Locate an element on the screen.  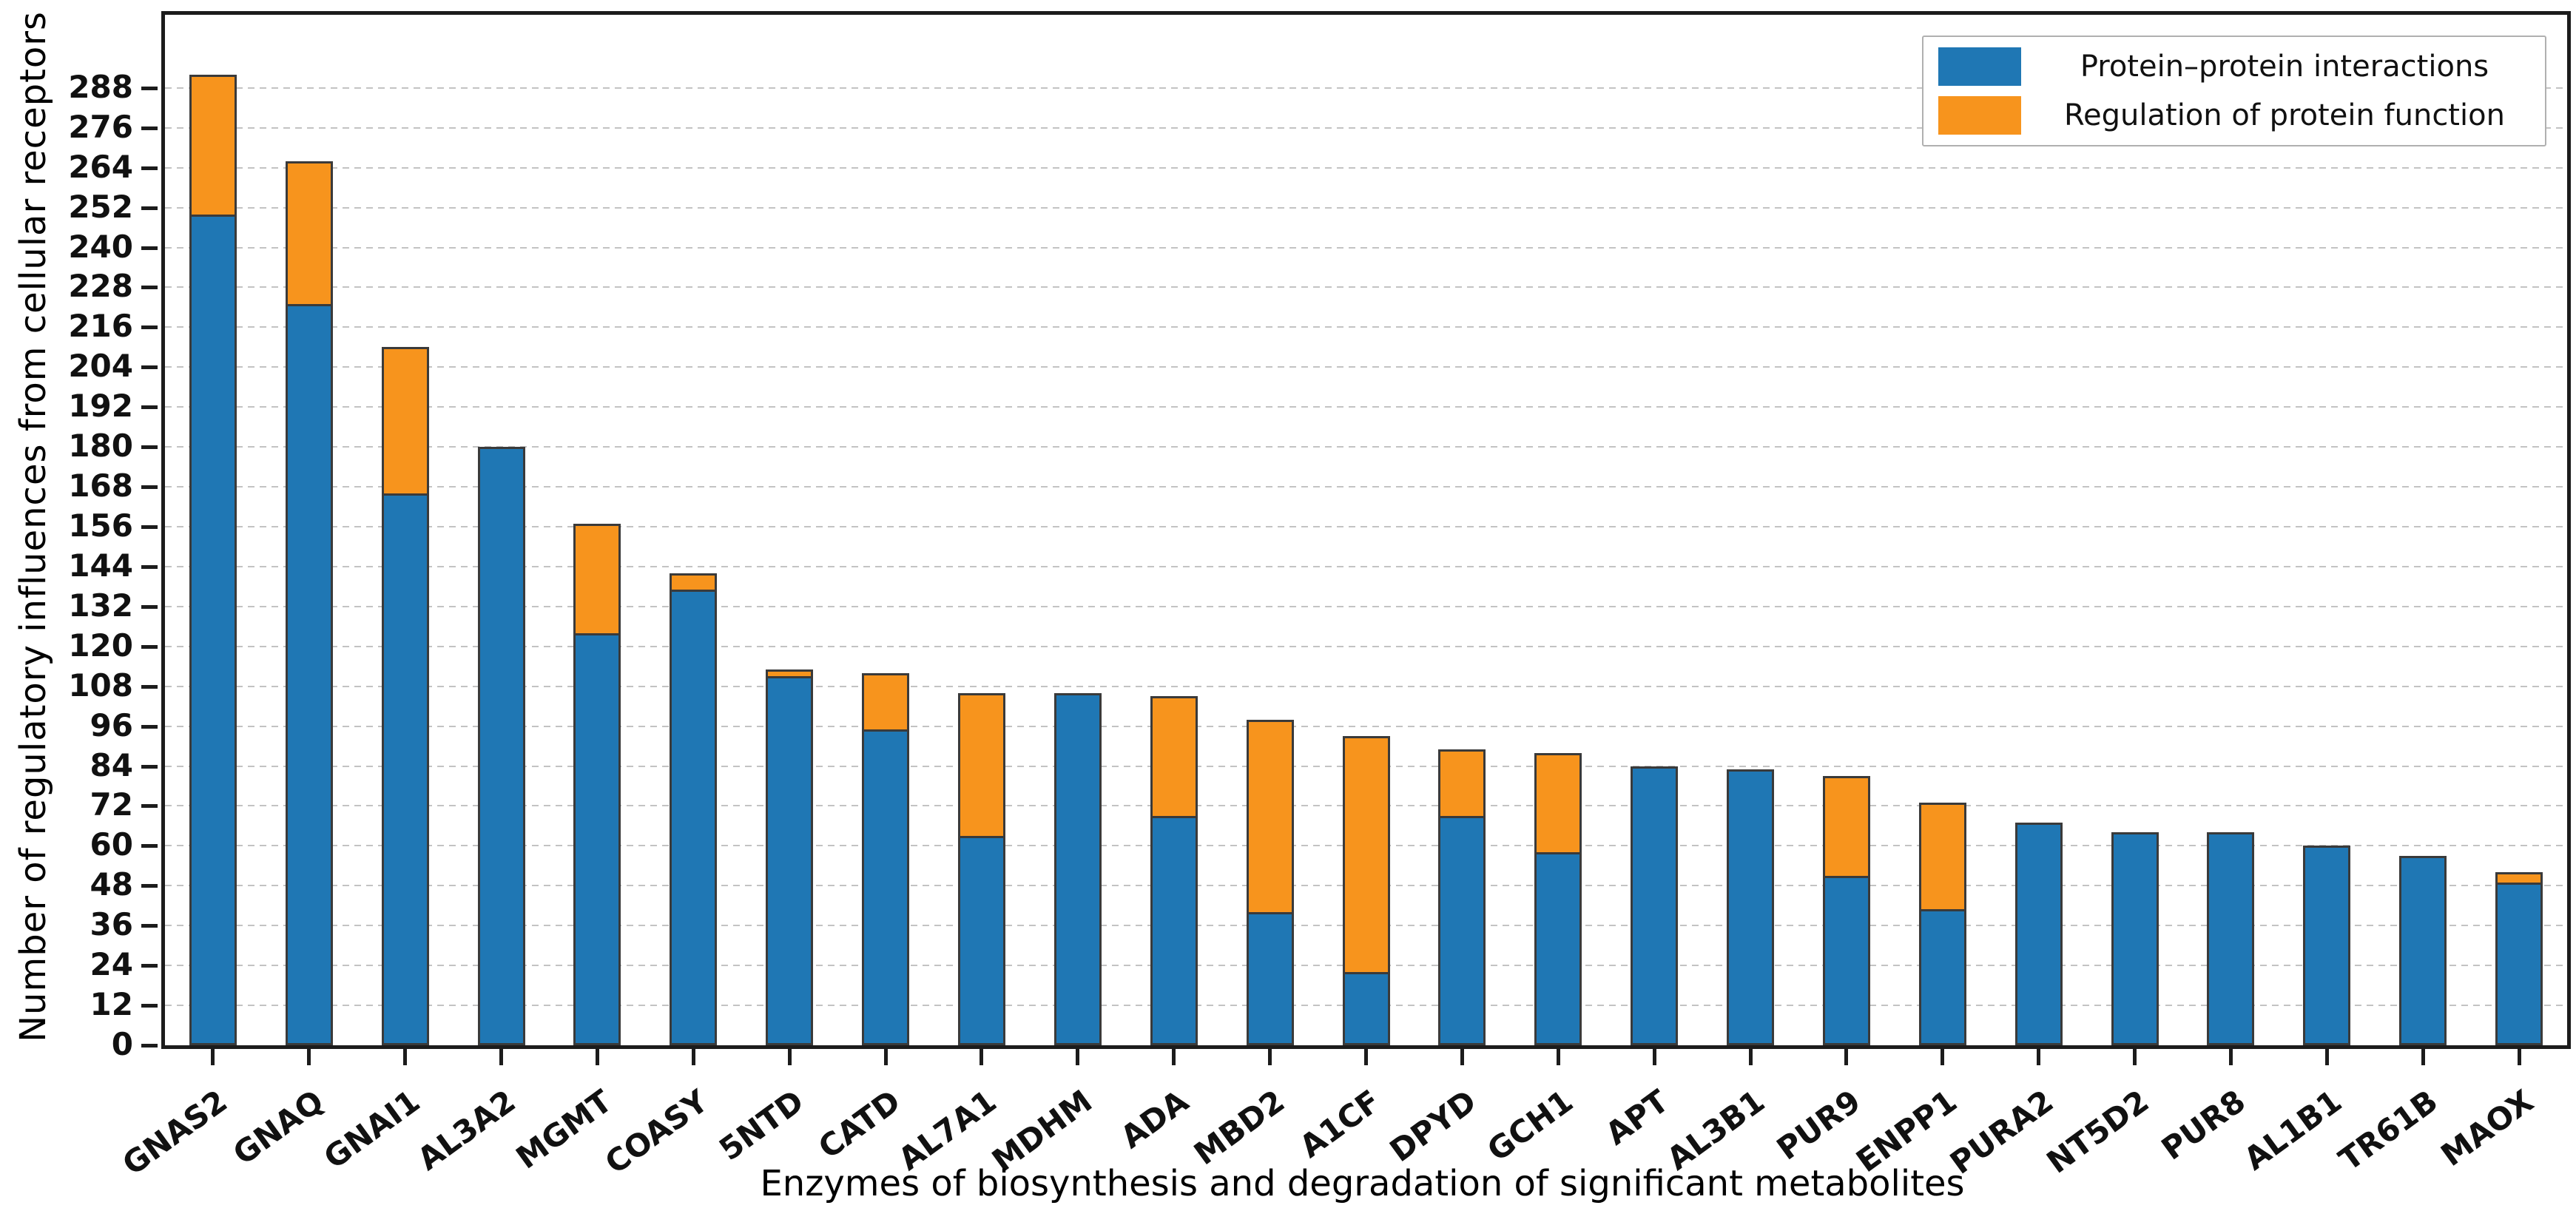
bar-GCH1-ppi-segment is located at coordinates (1558, 948).